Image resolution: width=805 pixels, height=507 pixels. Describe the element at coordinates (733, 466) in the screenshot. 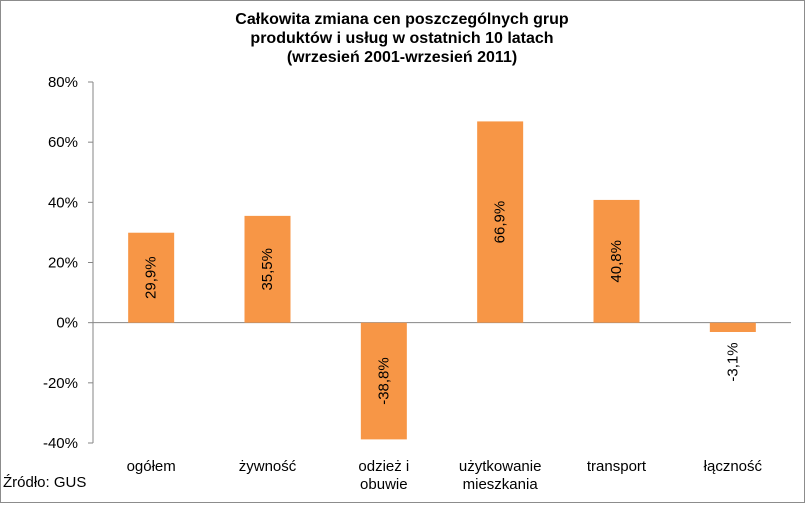

I see `category-label: łączność` at that location.